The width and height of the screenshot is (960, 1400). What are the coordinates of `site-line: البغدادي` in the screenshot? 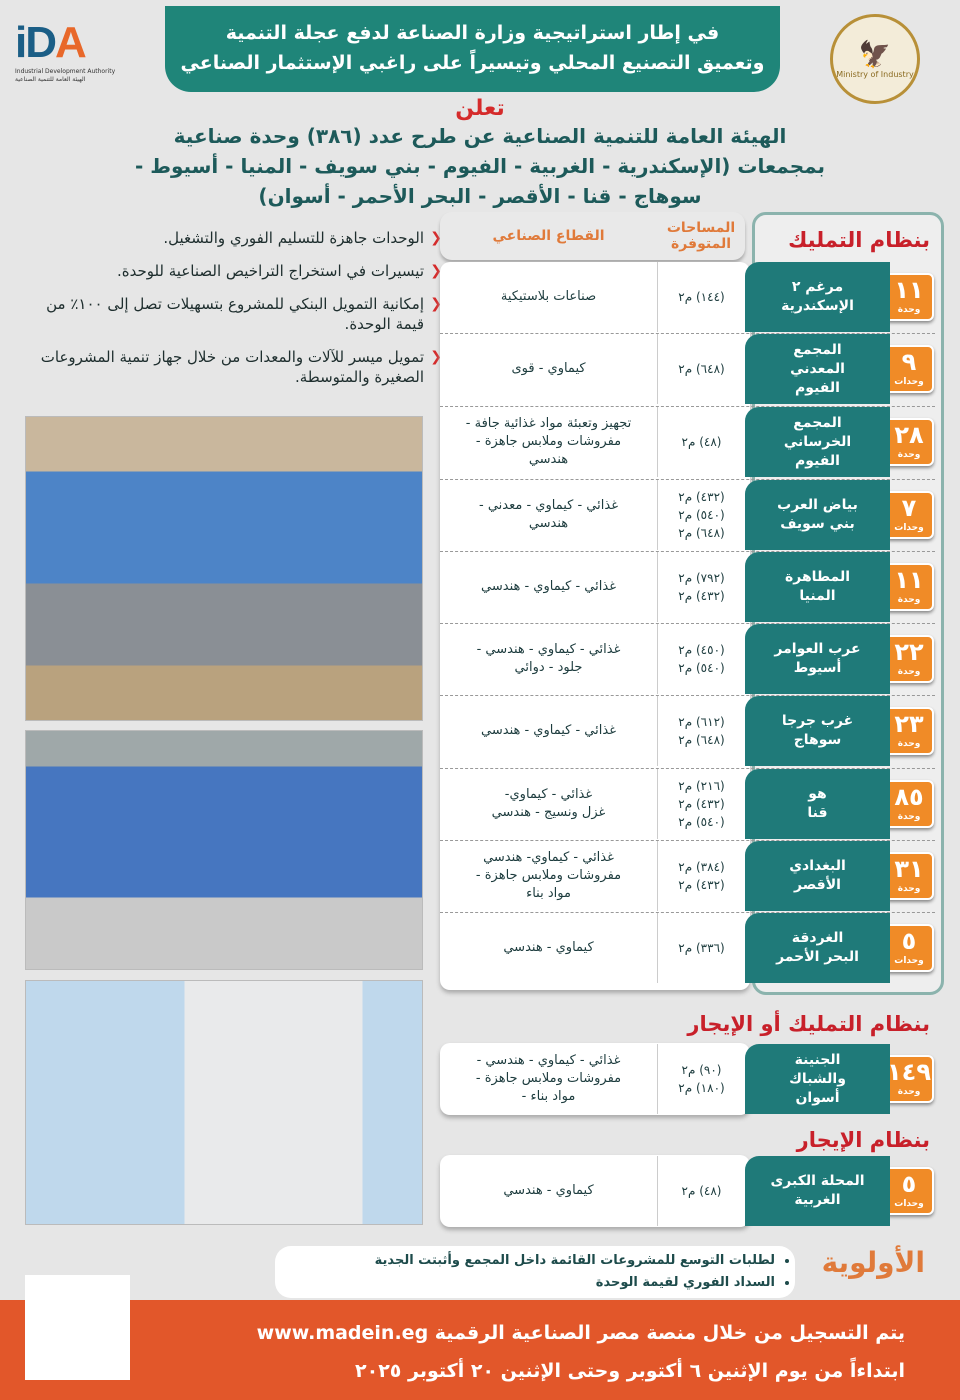 It's located at (817, 866).